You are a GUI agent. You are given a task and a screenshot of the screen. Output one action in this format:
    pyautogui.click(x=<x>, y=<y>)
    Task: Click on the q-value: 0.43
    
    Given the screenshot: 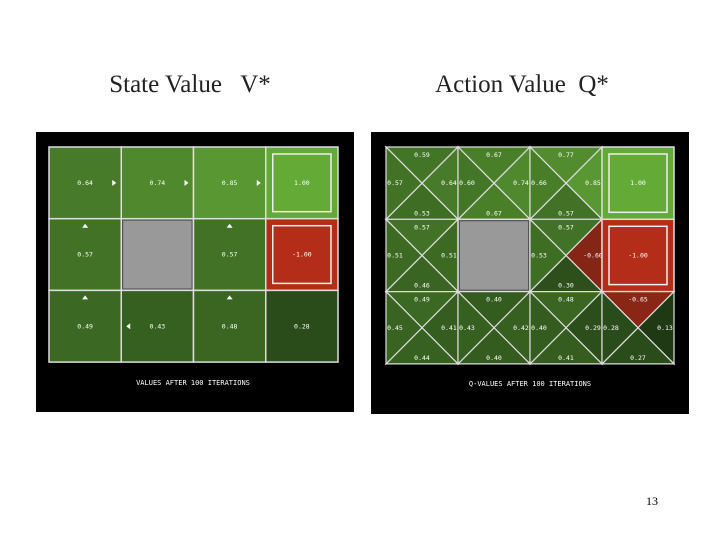 What is the action you would take?
    pyautogui.click(x=467, y=328)
    